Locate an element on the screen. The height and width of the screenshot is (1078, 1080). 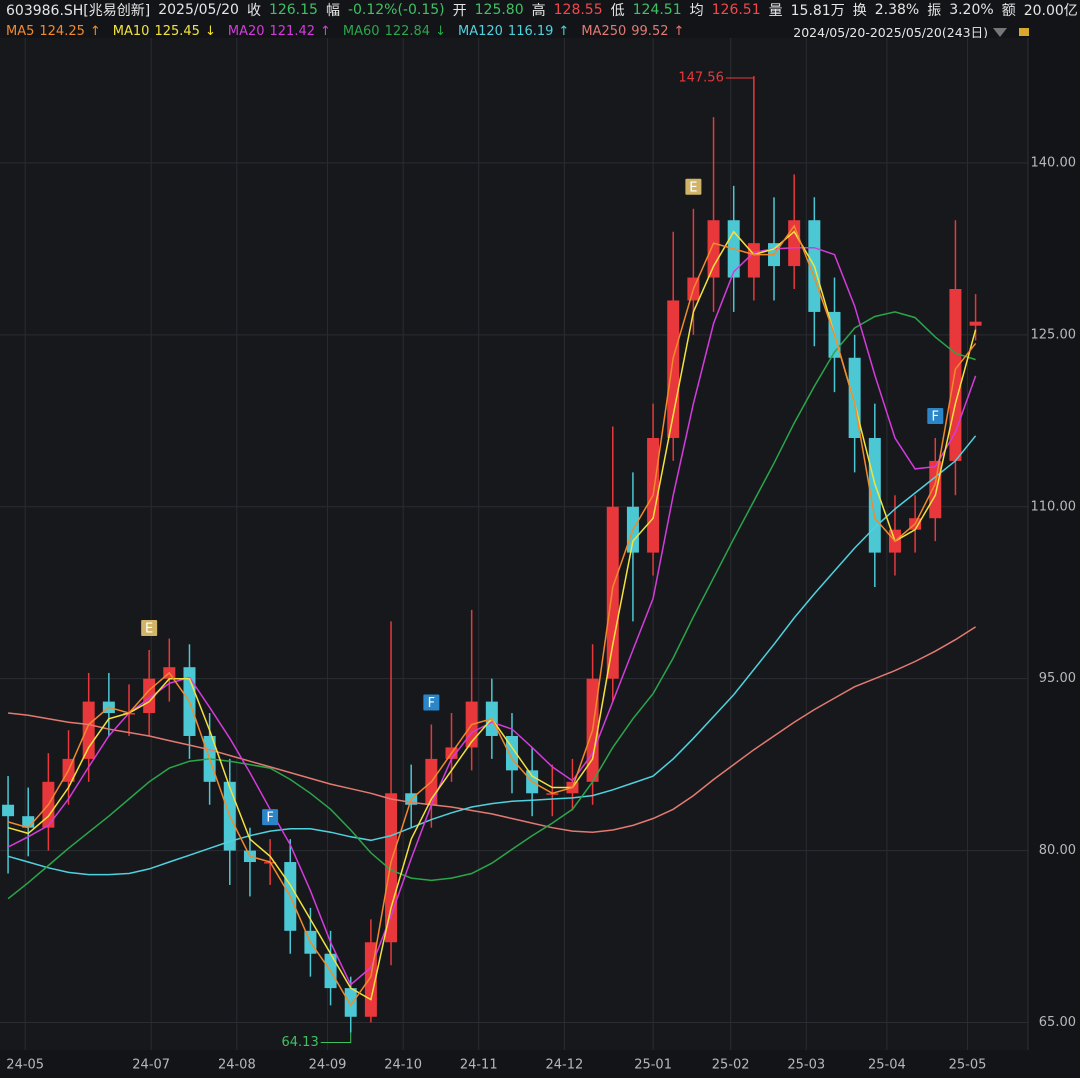
x-tick-label: 24-08 is located at coordinates (237, 1065).